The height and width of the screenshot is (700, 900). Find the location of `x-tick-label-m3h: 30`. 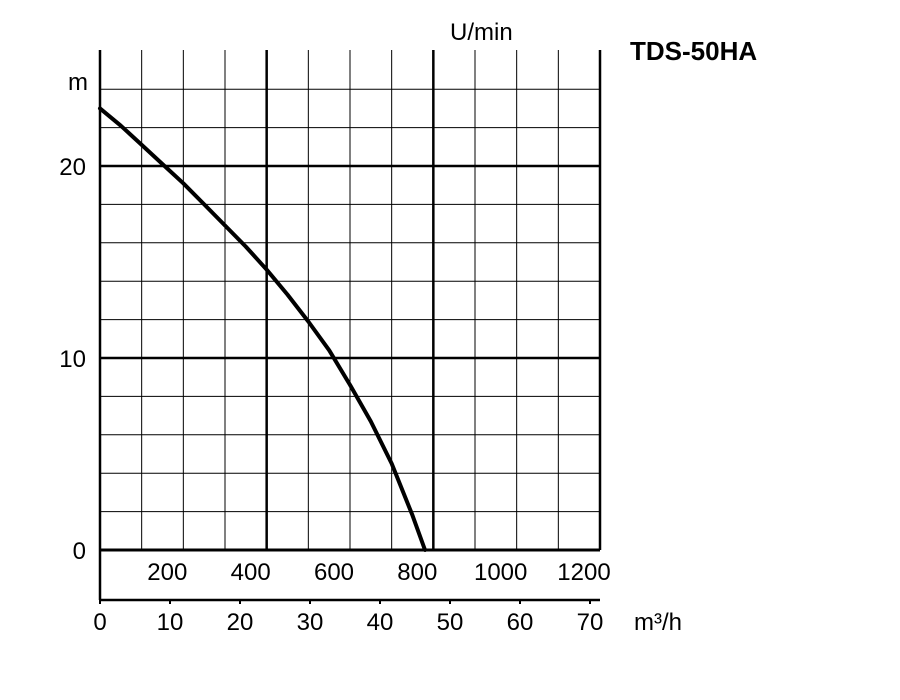

x-tick-label-m3h: 30 is located at coordinates (310, 622).